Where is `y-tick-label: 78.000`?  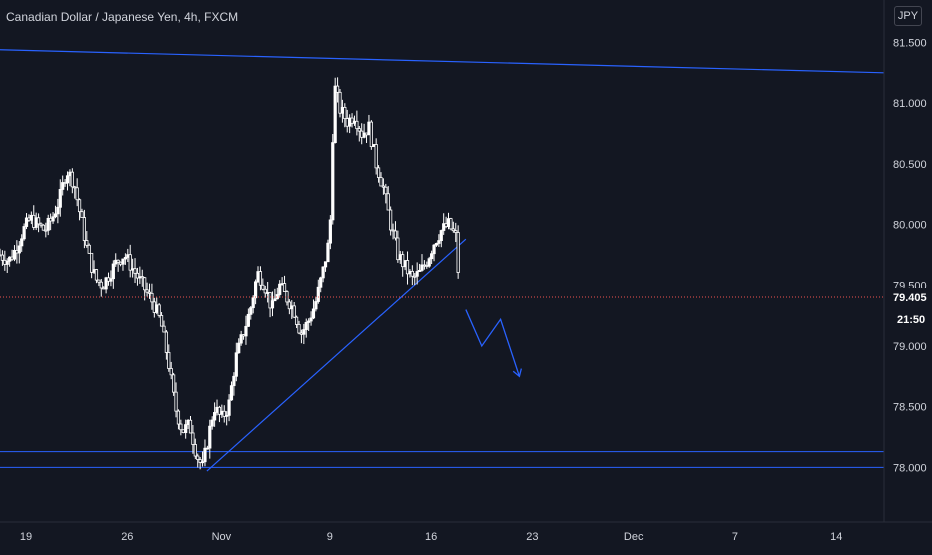 y-tick-label: 78.000 is located at coordinates (910, 468).